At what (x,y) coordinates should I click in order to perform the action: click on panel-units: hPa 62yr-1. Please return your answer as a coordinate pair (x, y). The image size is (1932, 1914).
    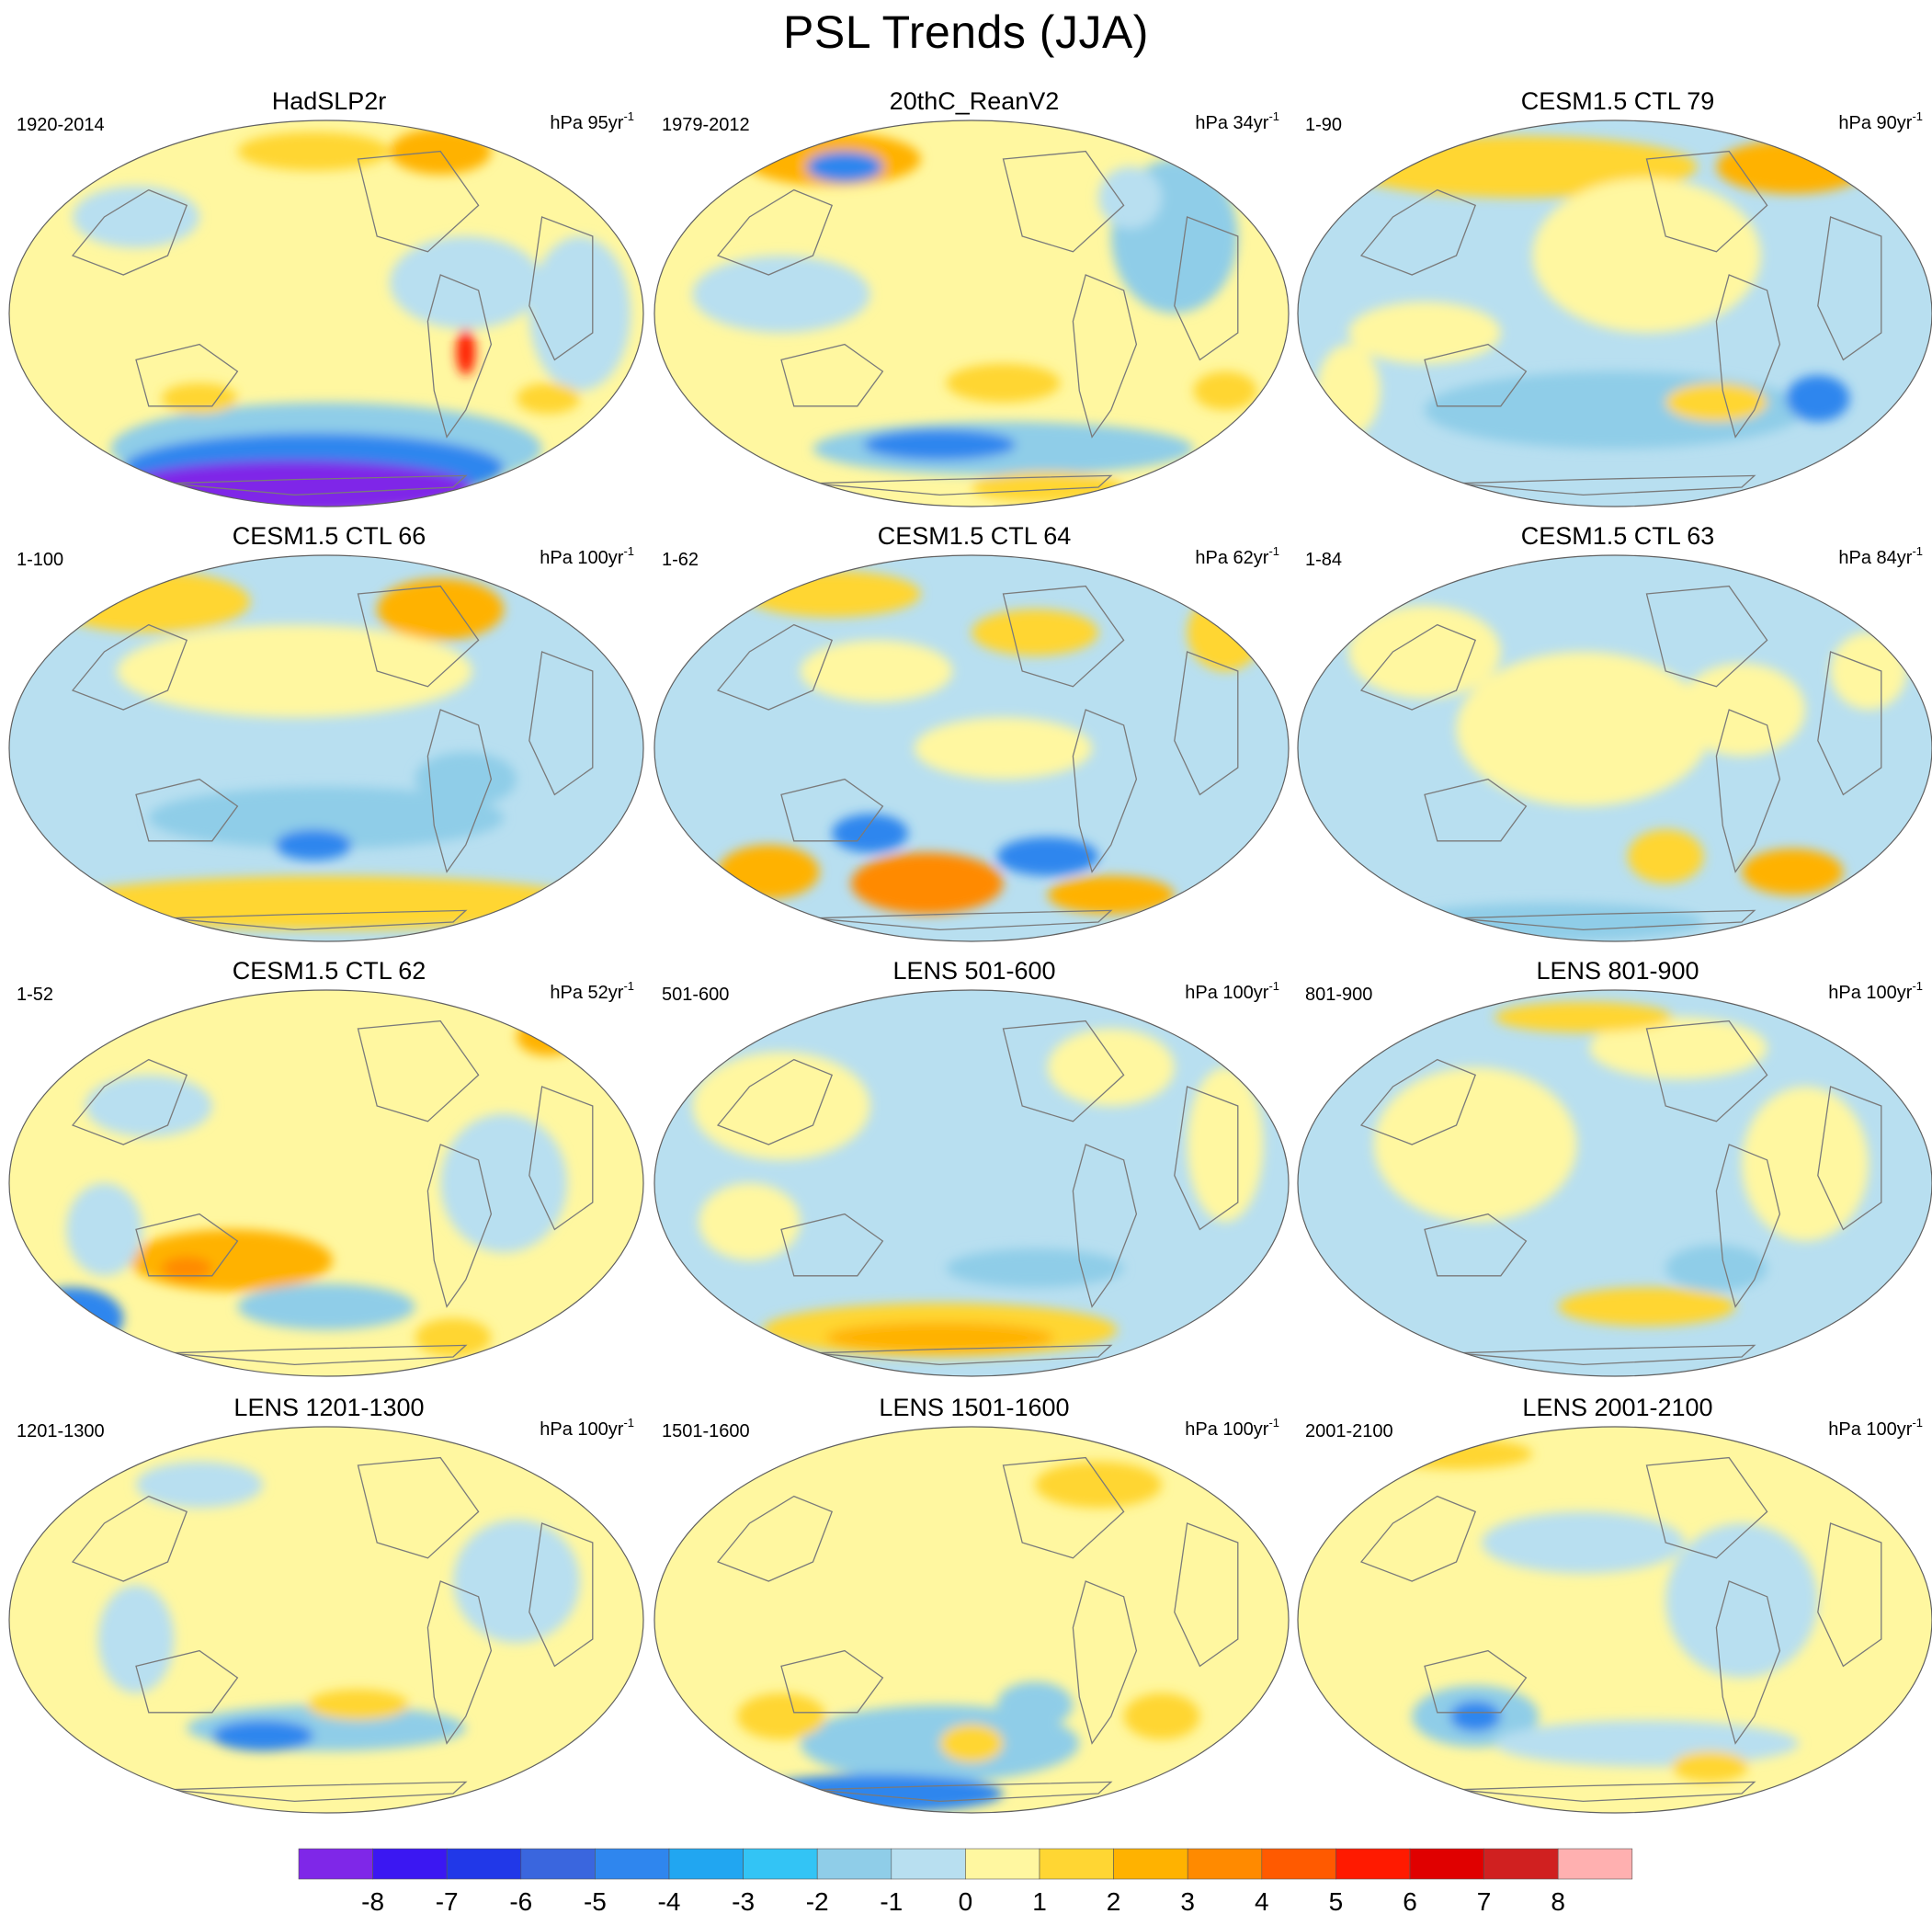
    Looking at the image, I should click on (1237, 556).